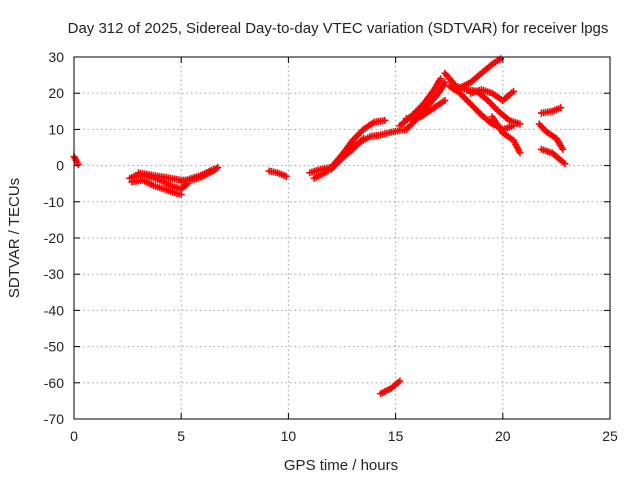 The height and width of the screenshot is (480, 640). I want to click on x-tick-label: 10, so click(289, 436).